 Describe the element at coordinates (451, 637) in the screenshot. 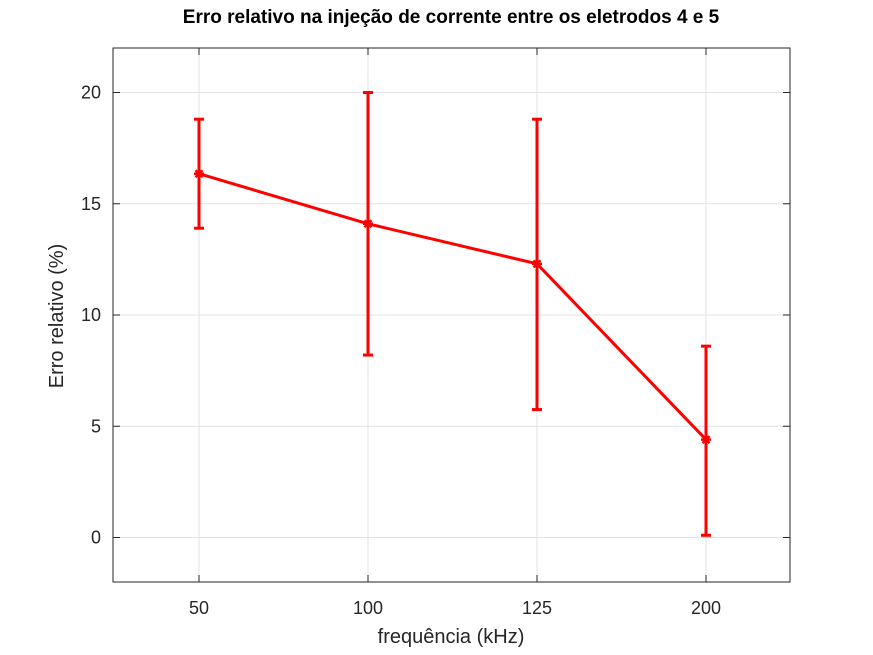

I see `x-axis-label: frequência (kHz)` at that location.